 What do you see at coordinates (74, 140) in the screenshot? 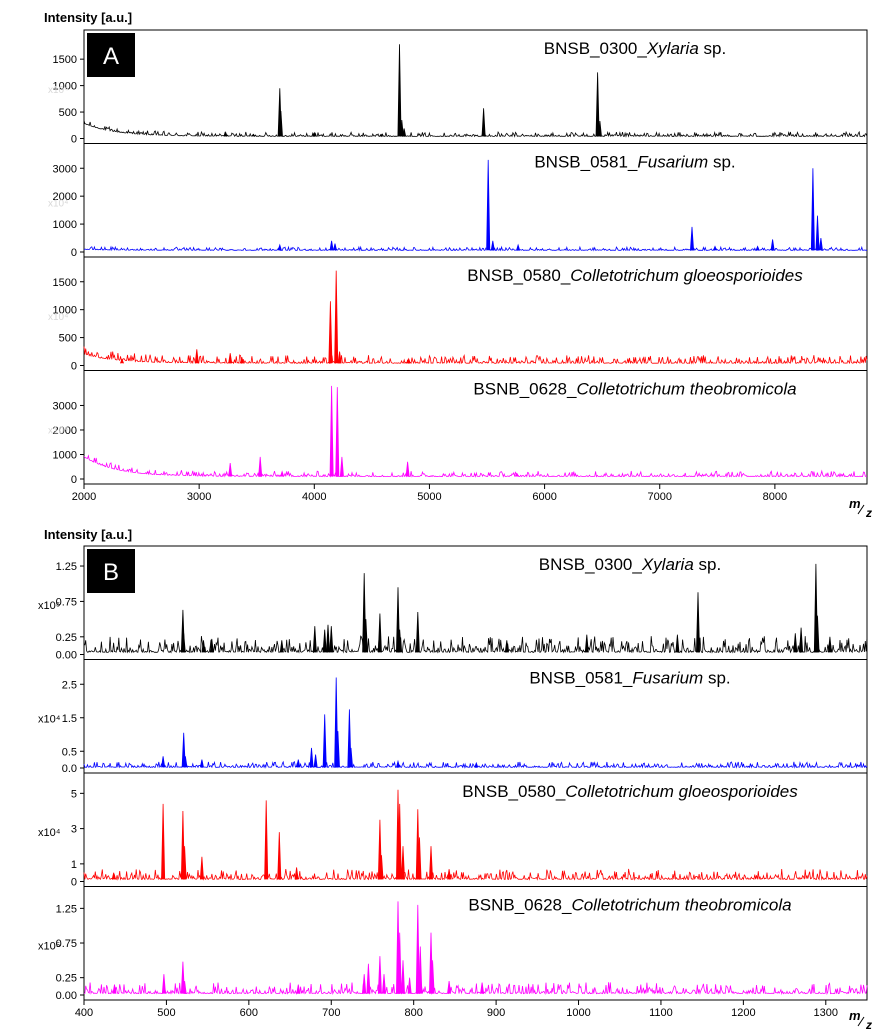
I see `y-tick-label: 0` at bounding box center [74, 140].